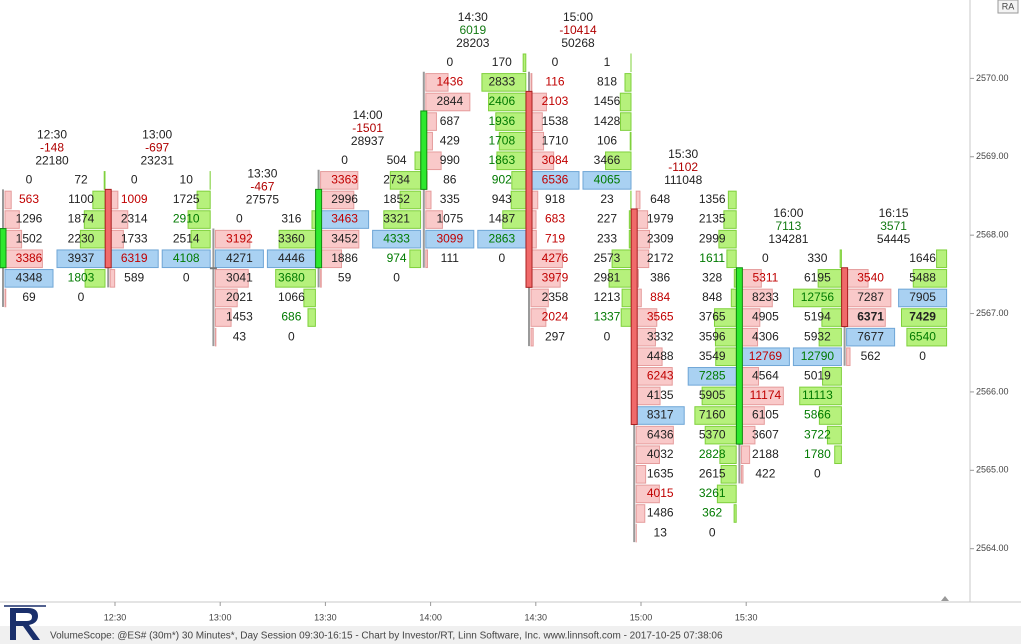  What do you see at coordinates (450, 160) in the screenshot?
I see `bid-value: 990` at bounding box center [450, 160].